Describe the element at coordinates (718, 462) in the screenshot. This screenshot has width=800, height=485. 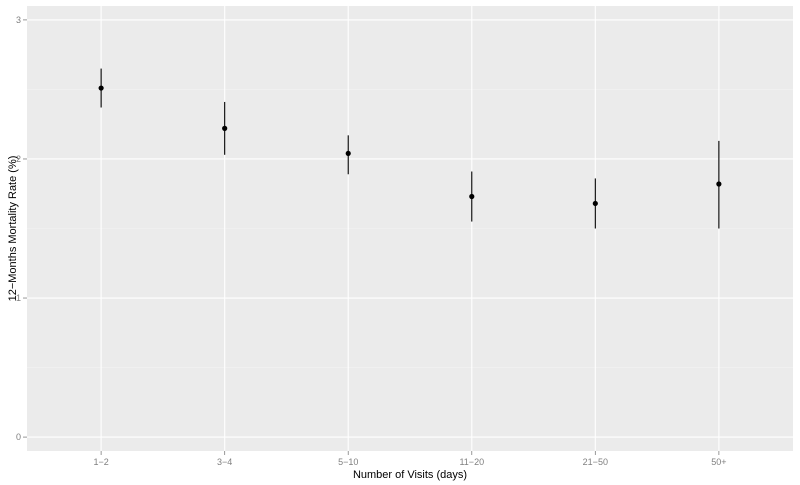
I see `x-tick-label: 50+` at that location.